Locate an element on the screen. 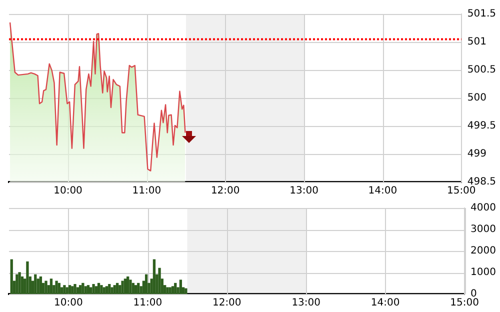 The width and height of the screenshot is (500, 312). y-tick-label: 500 is located at coordinates (476, 98).